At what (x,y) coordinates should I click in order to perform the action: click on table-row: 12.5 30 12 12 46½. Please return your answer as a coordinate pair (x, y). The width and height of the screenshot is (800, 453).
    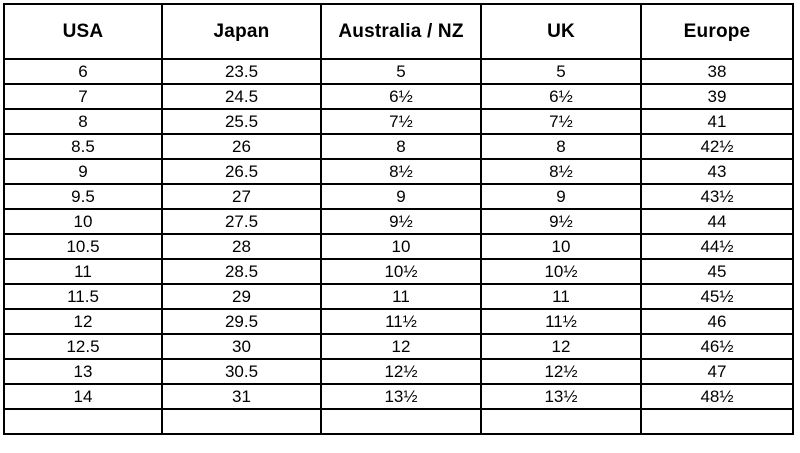
    Looking at the image, I should click on (398, 346).